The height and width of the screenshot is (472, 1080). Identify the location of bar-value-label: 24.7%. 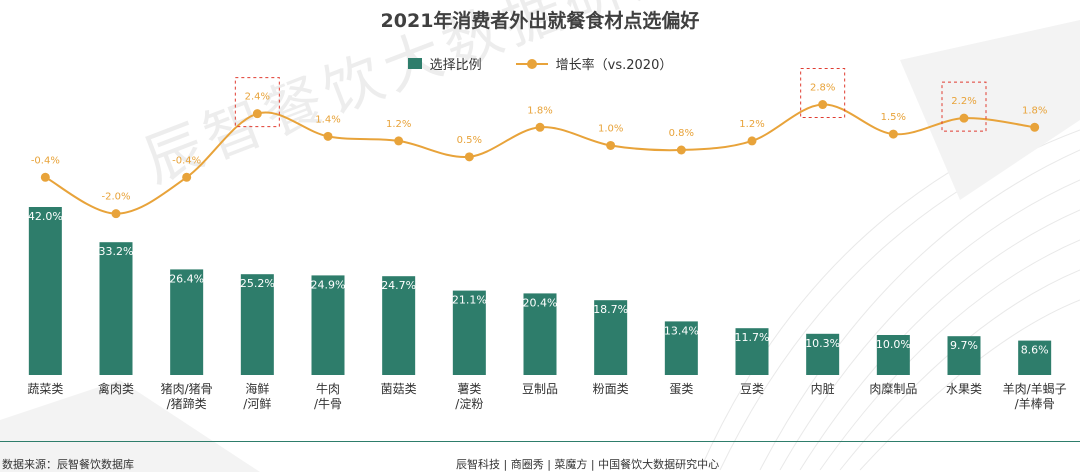
(398, 285).